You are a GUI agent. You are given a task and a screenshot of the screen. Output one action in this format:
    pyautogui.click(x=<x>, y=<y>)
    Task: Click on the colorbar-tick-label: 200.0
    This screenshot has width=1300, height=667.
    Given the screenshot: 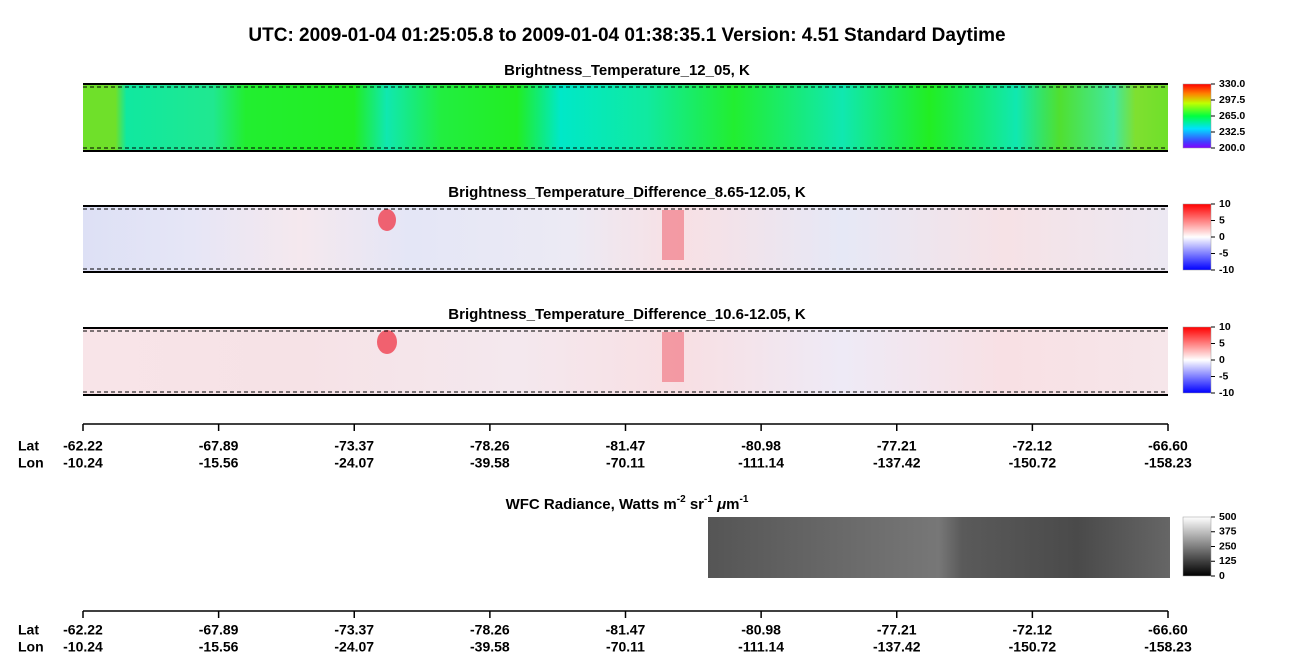 What is the action you would take?
    pyautogui.click(x=1232, y=148)
    